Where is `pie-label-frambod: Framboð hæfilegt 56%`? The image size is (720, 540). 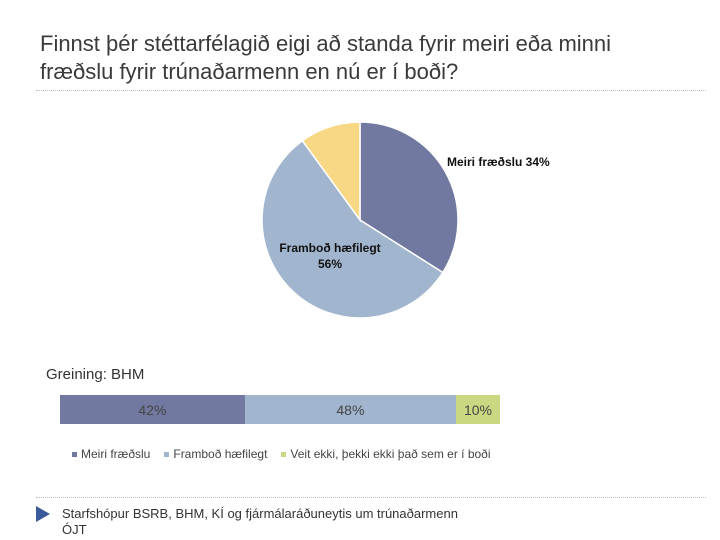 pie-label-frambod: Framboð hæfilegt 56% is located at coordinates (330, 256).